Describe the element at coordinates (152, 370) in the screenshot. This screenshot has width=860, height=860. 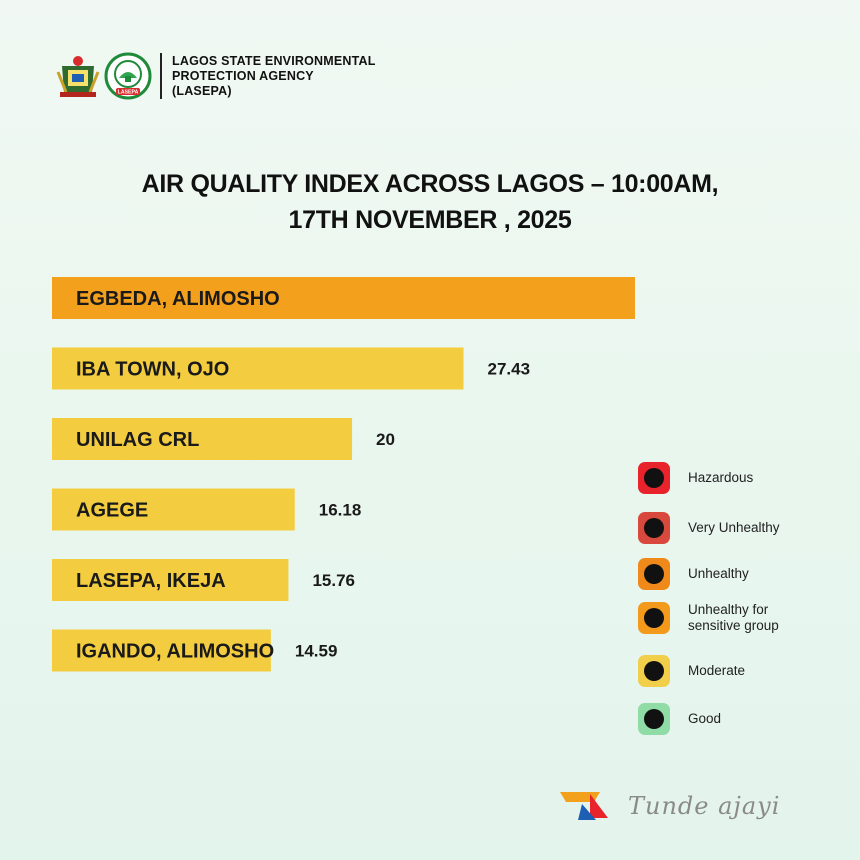
I see `bar-category-label: IBA TOWN, OJO` at that location.